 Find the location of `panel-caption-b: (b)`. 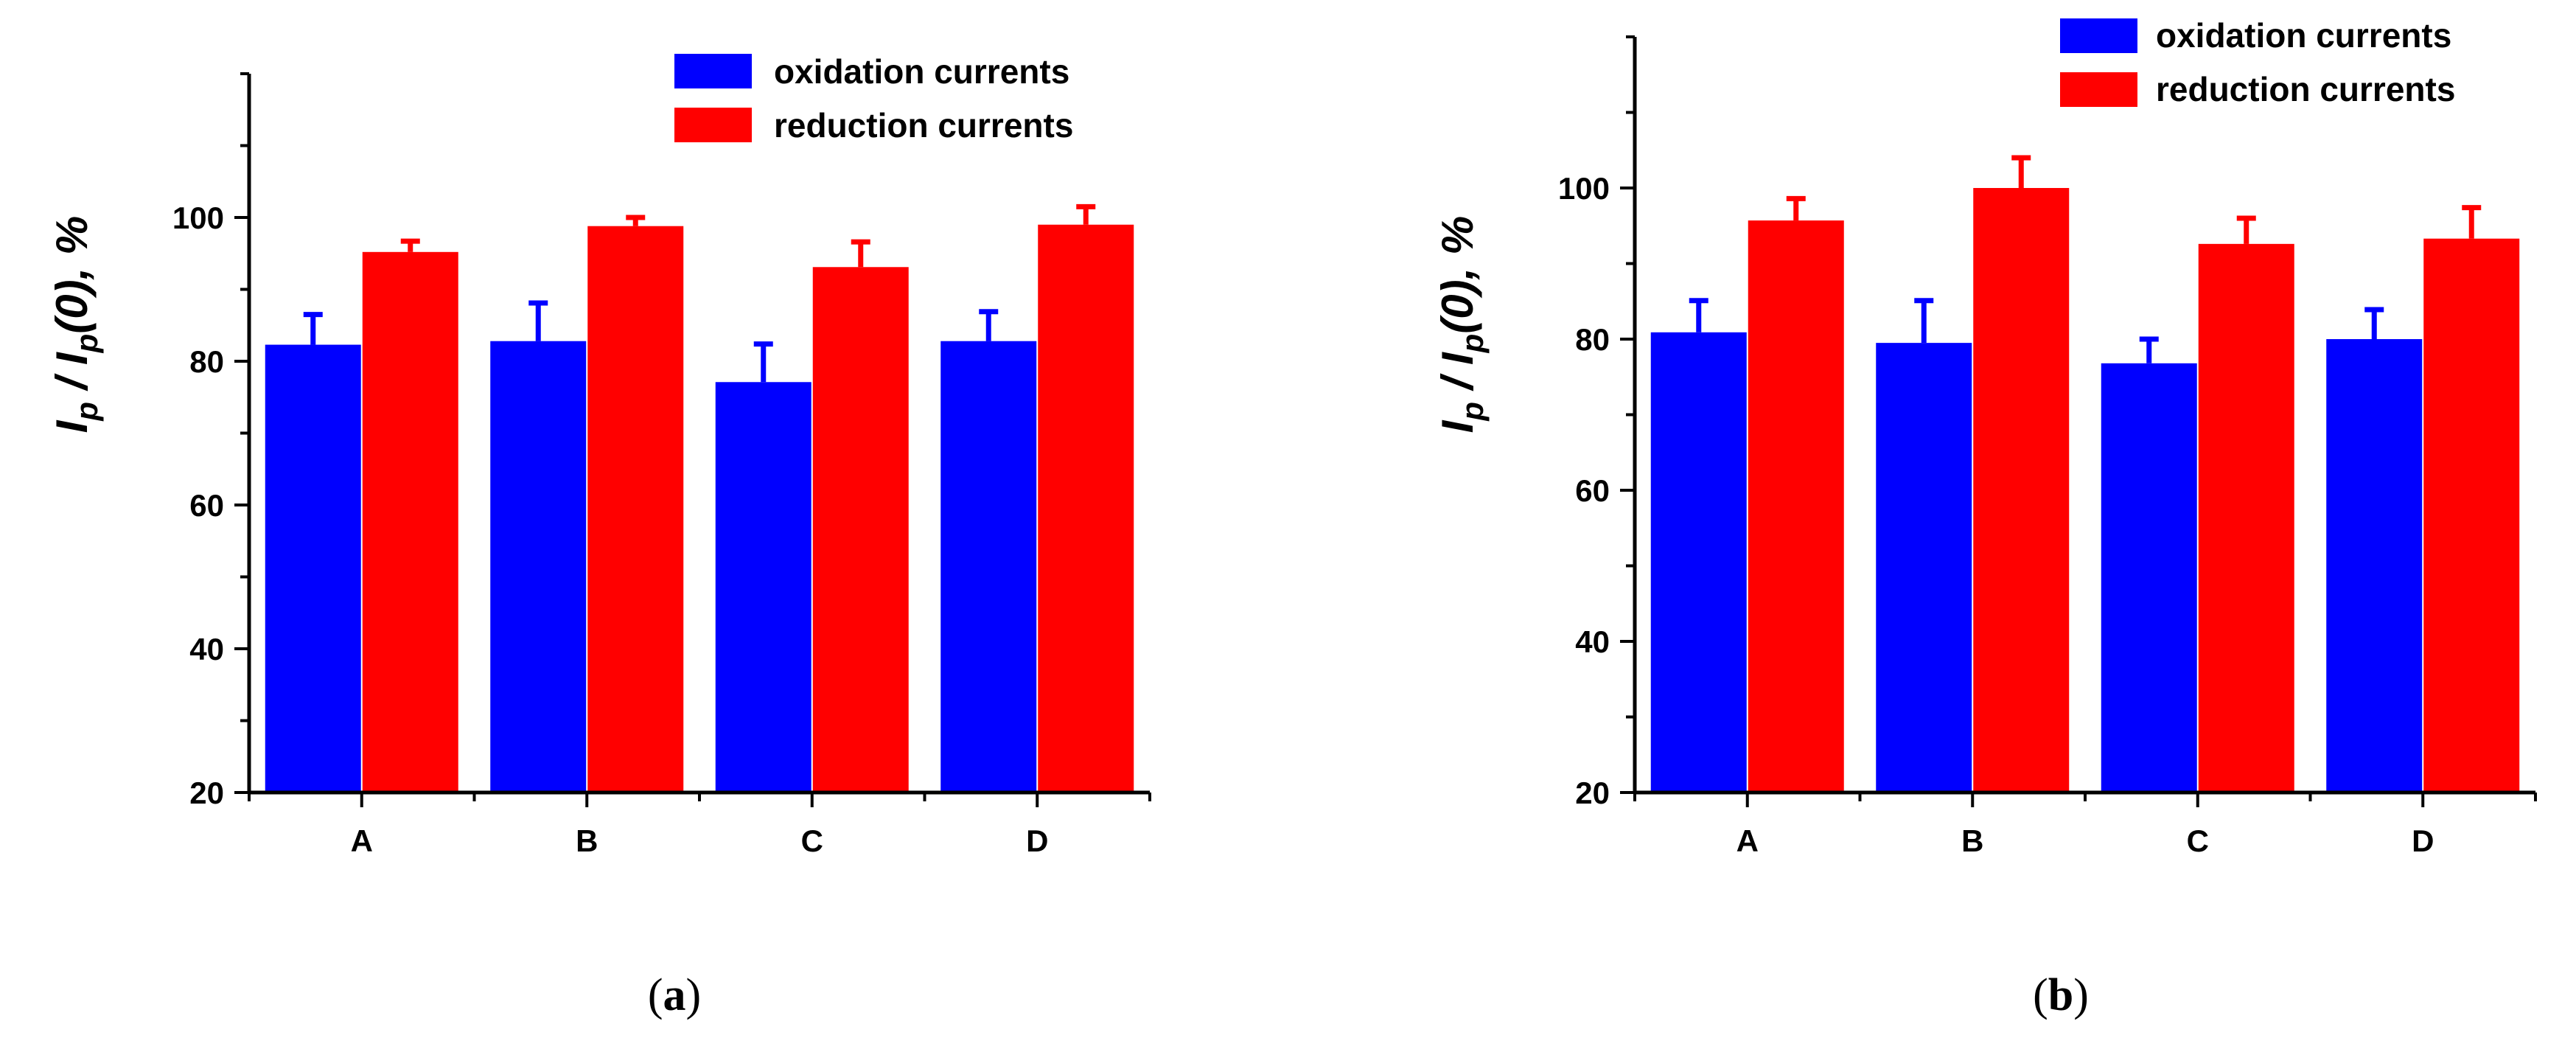

panel-caption-b: (b) is located at coordinates (2061, 995).